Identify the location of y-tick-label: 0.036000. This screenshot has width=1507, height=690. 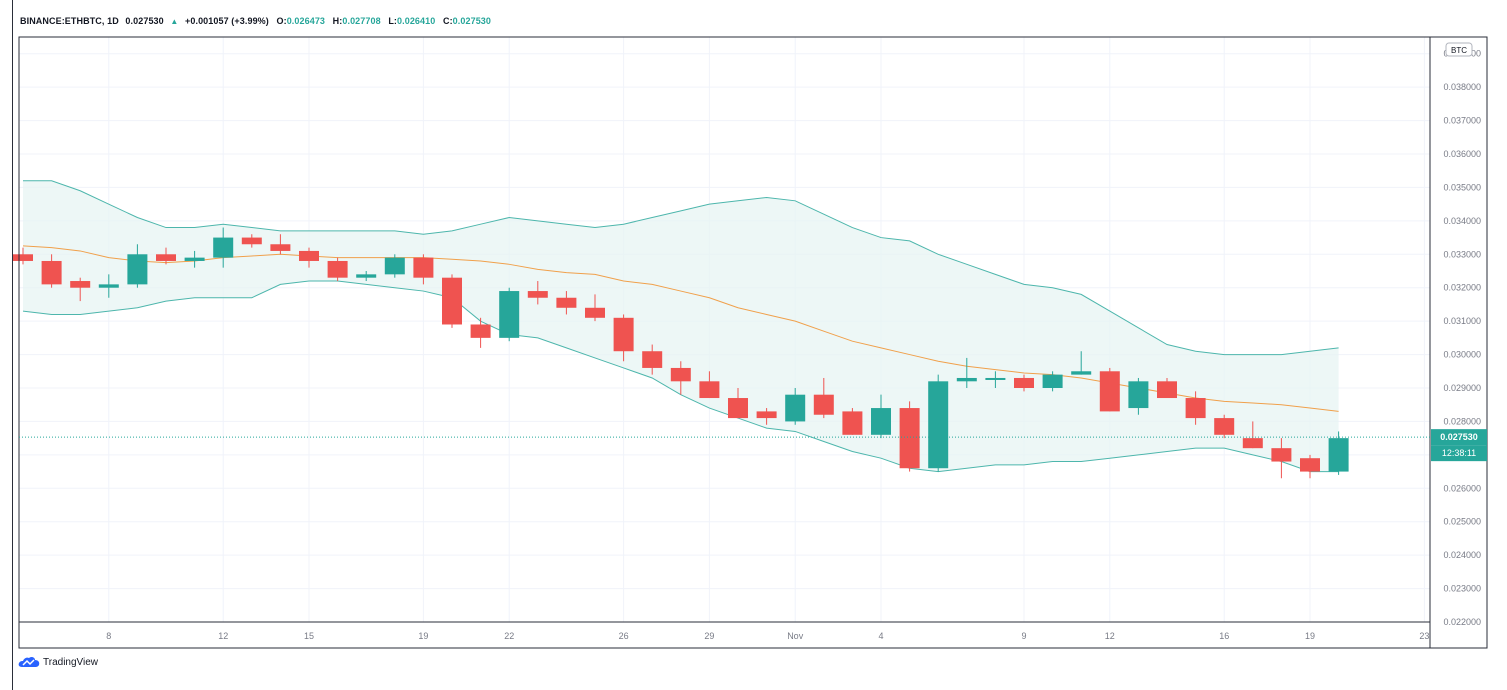
(1462, 154).